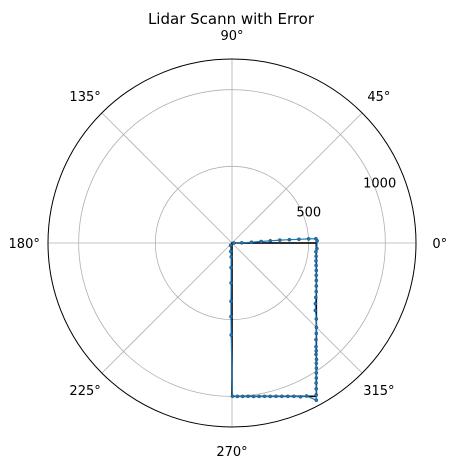  What do you see at coordinates (84, 391) in the screenshot?
I see `theta-tick-label: 225°` at bounding box center [84, 391].